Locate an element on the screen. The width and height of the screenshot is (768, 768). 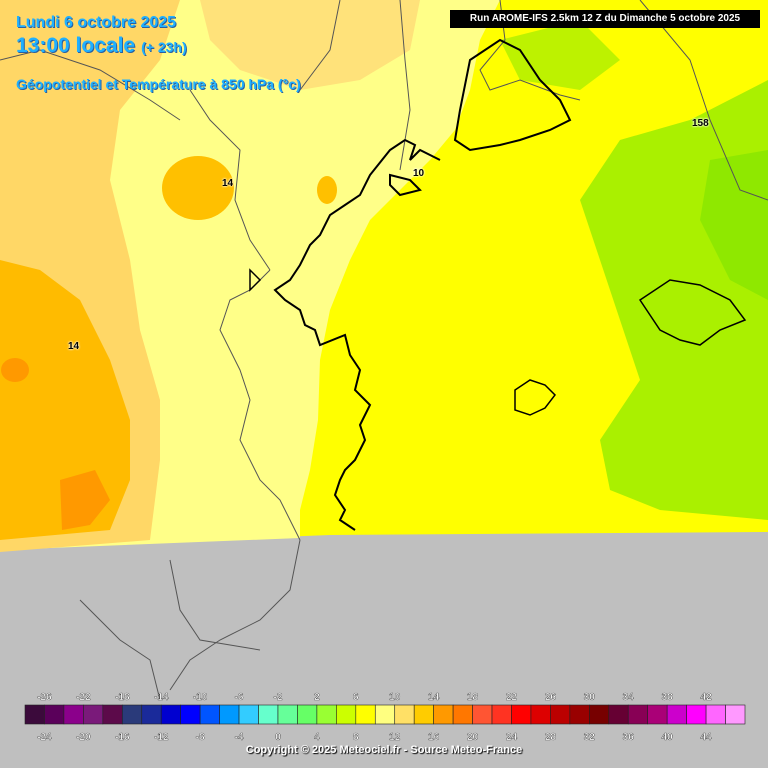
legend-label: 36 is located at coordinates (629, 737).